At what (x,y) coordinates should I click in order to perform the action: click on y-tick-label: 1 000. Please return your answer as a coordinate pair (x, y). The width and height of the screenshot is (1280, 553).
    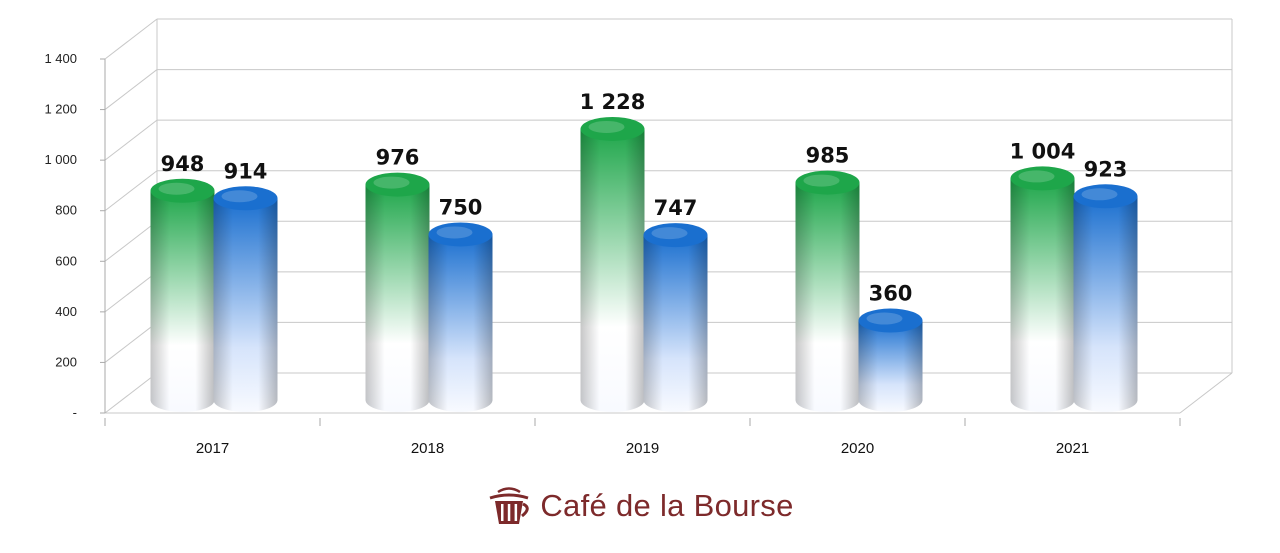
    Looking at the image, I should click on (60, 159).